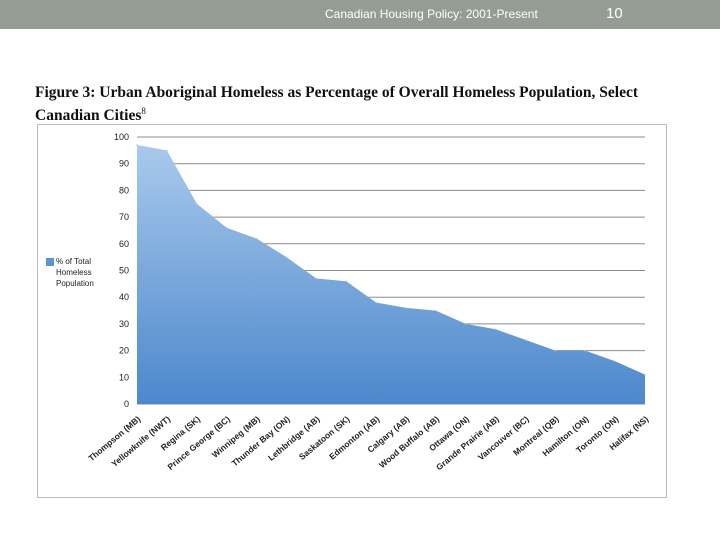  I want to click on x-category-label: Saskatoon (SK), so click(324, 438).